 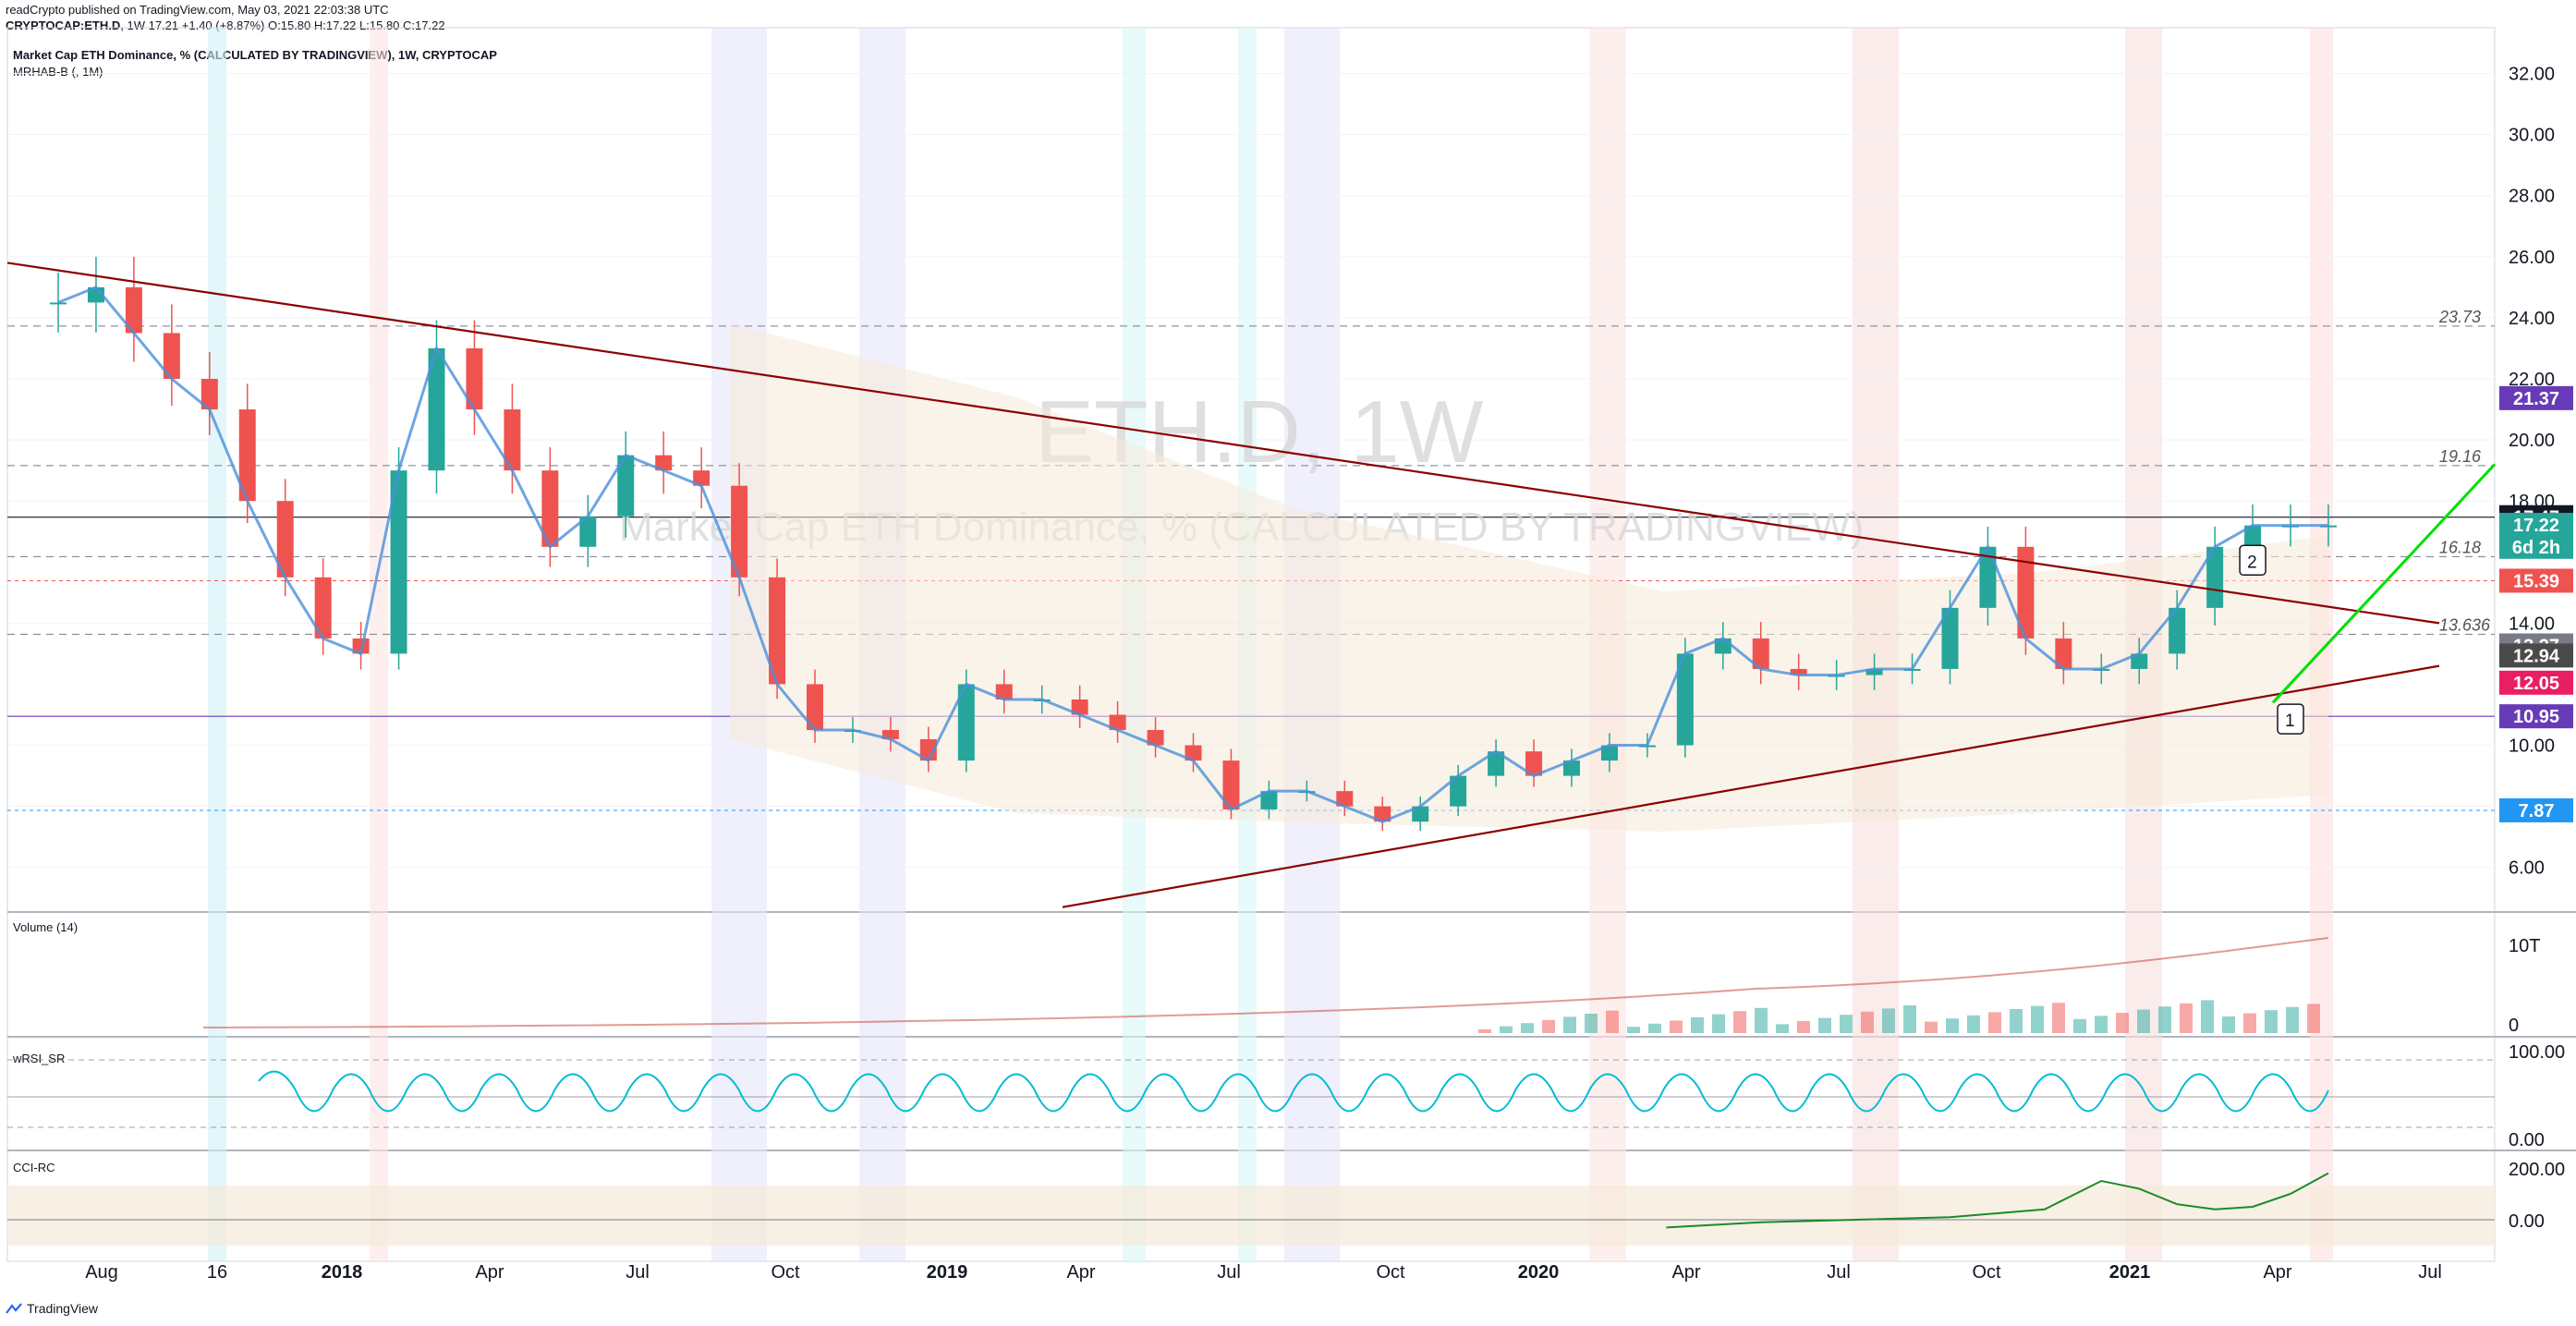 What do you see at coordinates (2524, 946) in the screenshot?
I see `volume-y-tick: 10T` at bounding box center [2524, 946].